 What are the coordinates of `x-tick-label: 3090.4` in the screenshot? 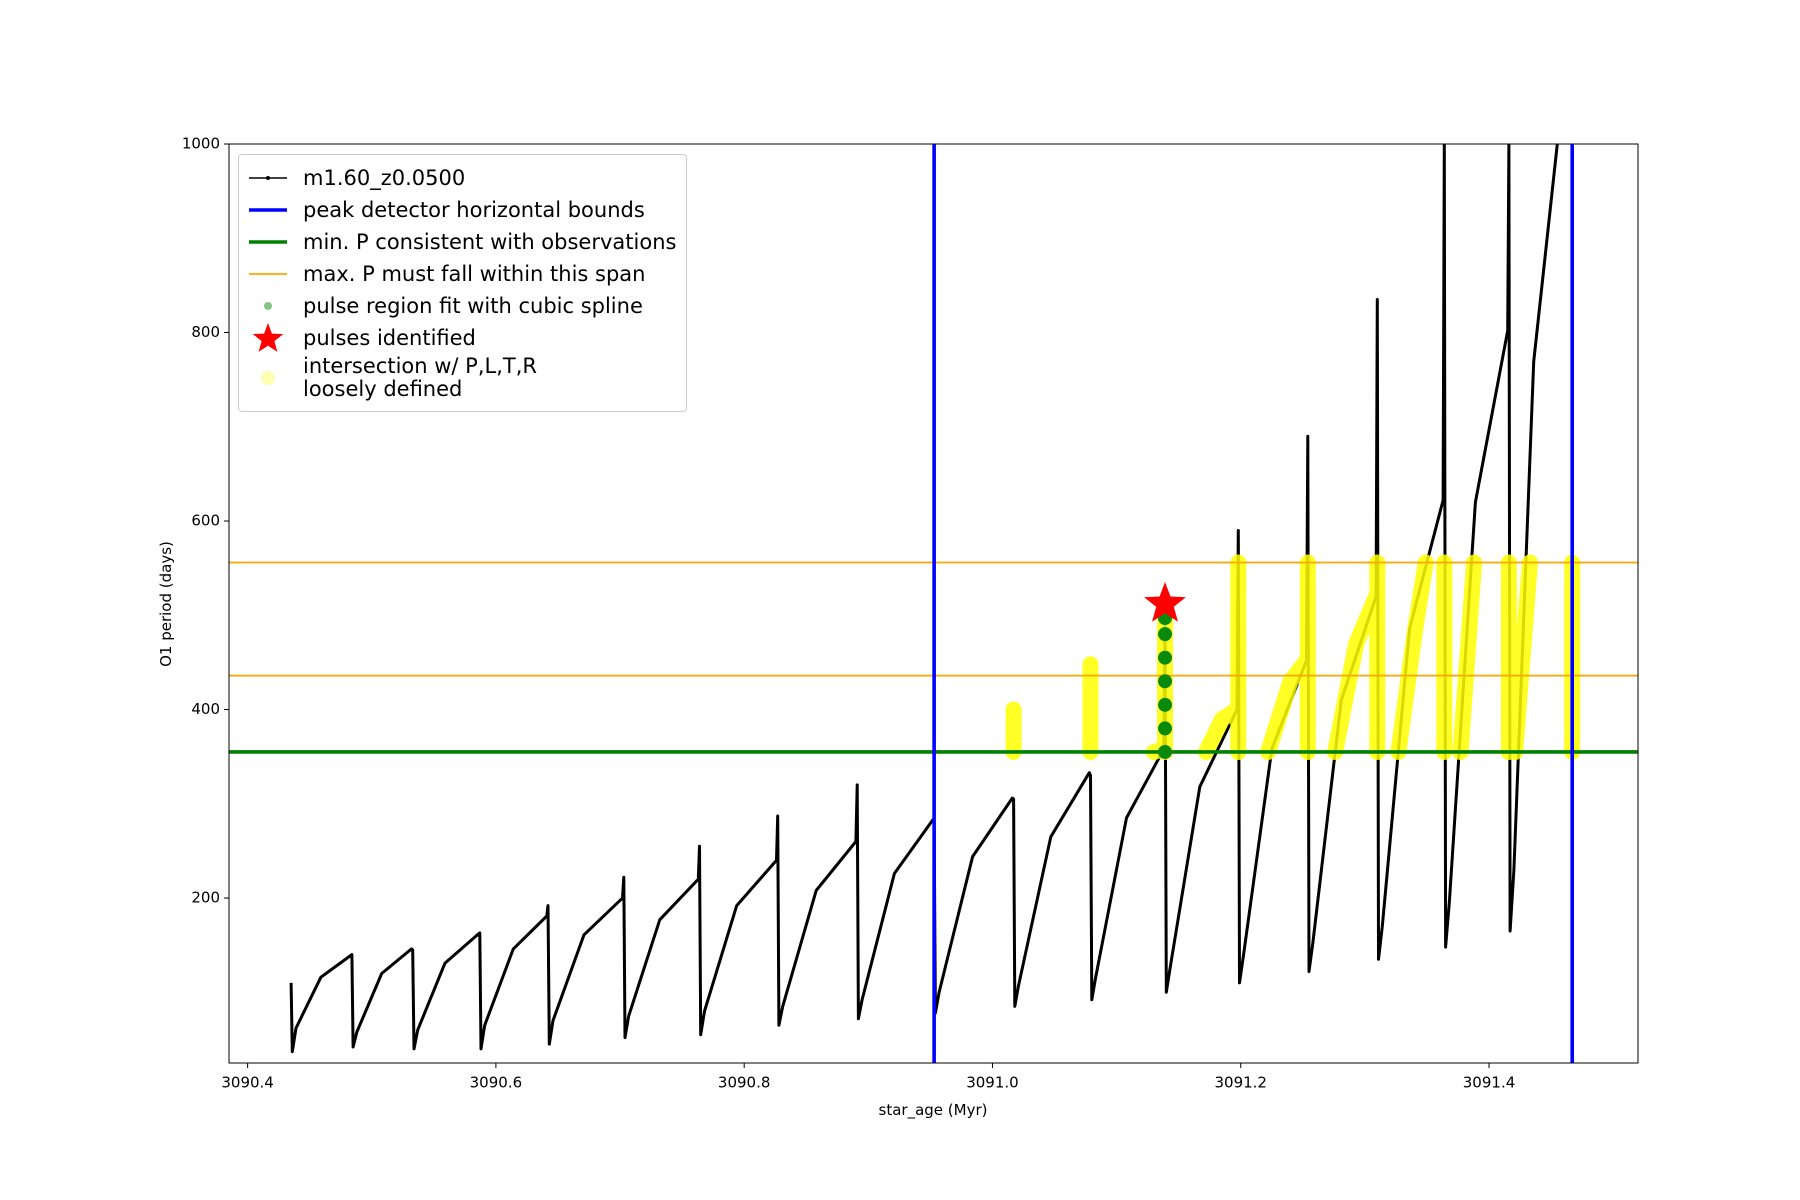 It's located at (247, 1083).